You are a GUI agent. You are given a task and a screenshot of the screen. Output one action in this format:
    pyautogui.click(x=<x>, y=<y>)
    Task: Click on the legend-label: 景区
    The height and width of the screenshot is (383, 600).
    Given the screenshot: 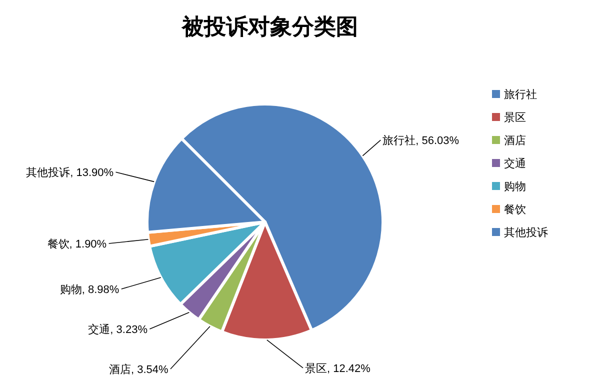 What is the action you would take?
    pyautogui.click(x=515, y=118)
    